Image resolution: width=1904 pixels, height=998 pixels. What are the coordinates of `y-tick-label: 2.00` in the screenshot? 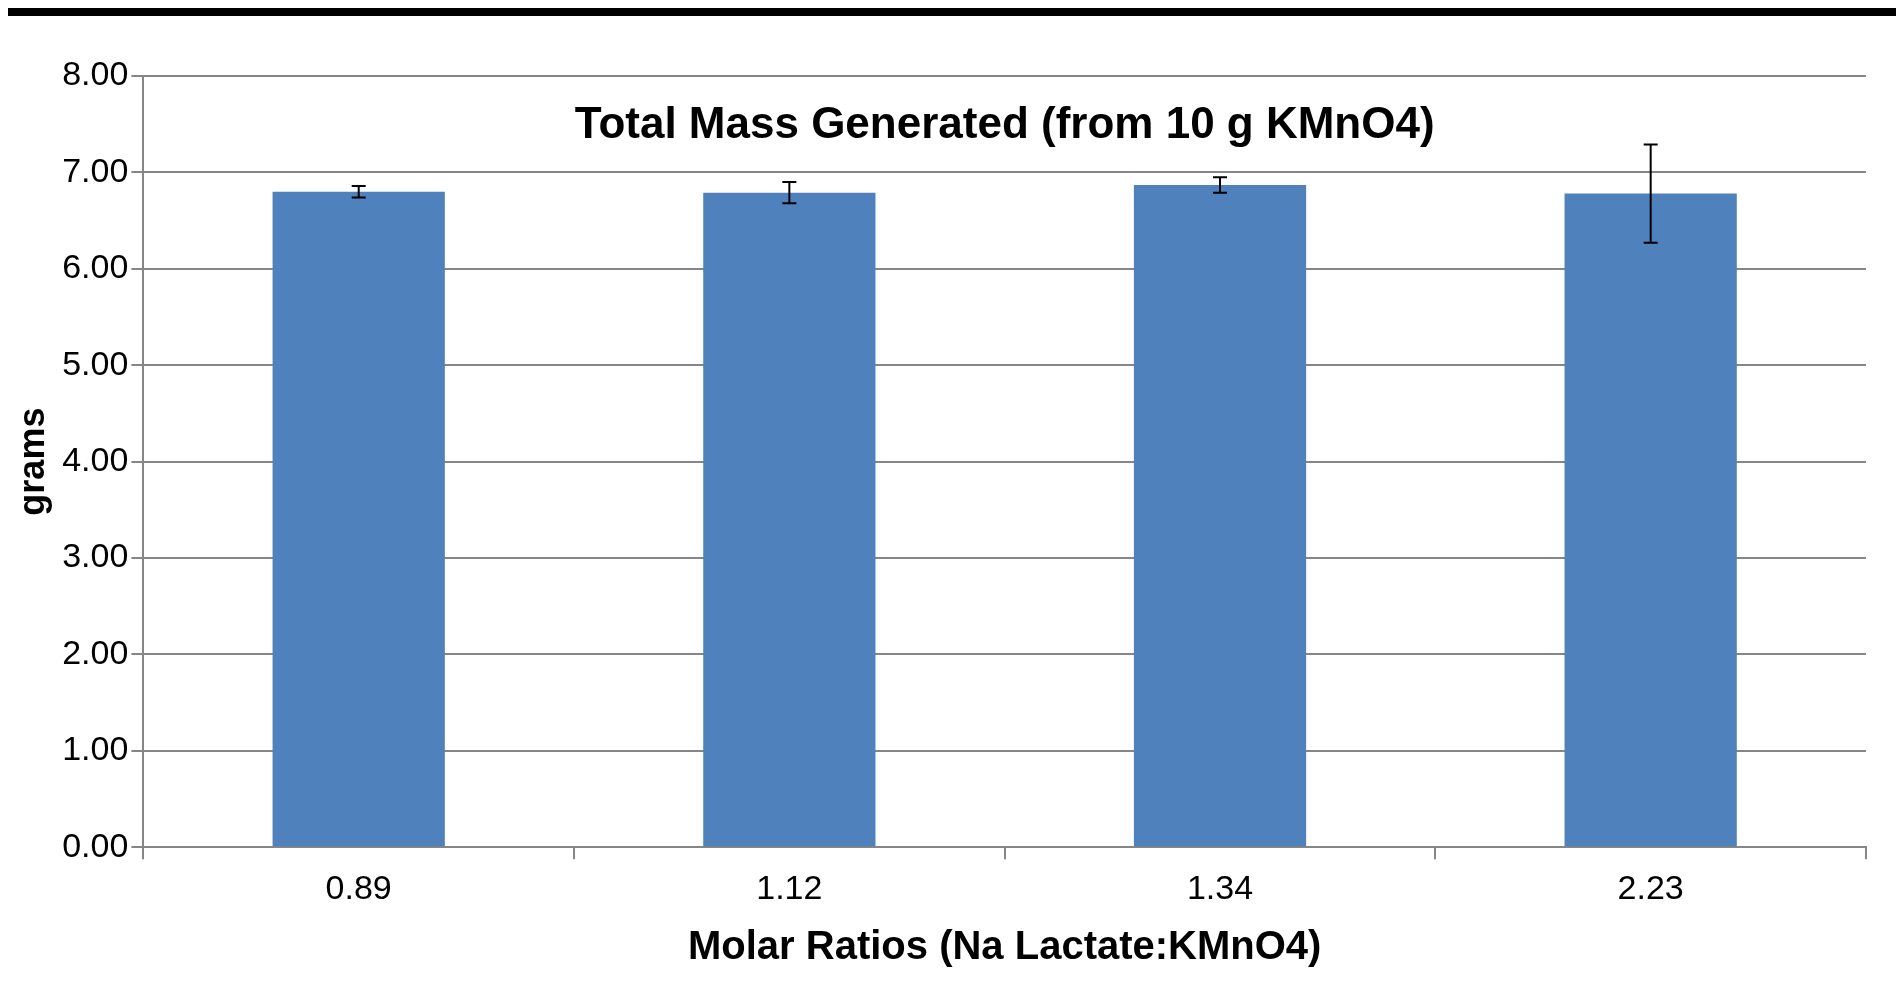 It's located at (95, 651).